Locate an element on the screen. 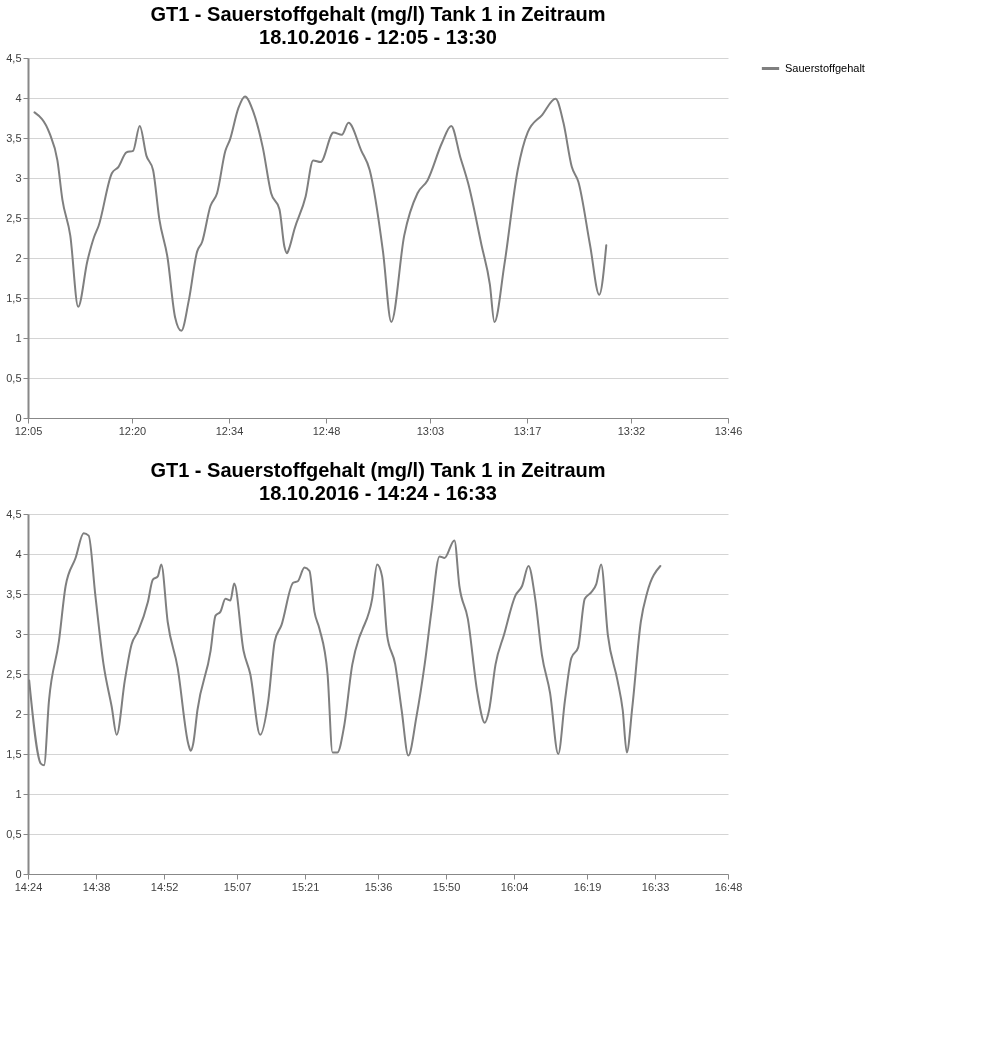 Image resolution: width=983 pixels, height=1062 pixels. line-series is located at coordinates (320, 213).